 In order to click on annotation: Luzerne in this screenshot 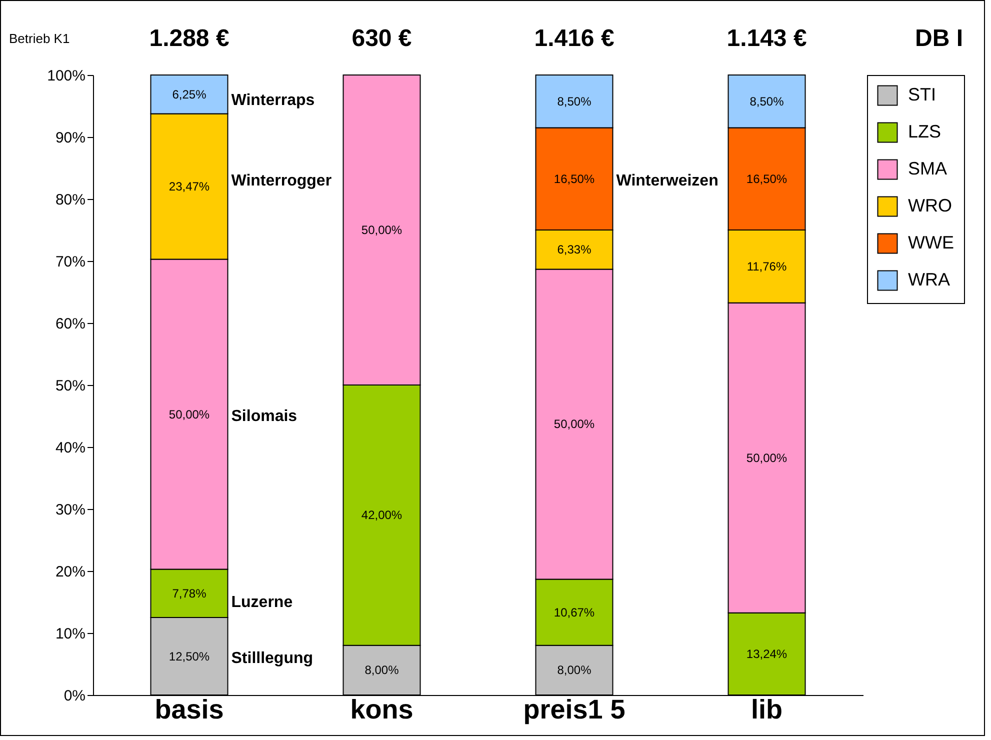, I will do `click(262, 602)`.